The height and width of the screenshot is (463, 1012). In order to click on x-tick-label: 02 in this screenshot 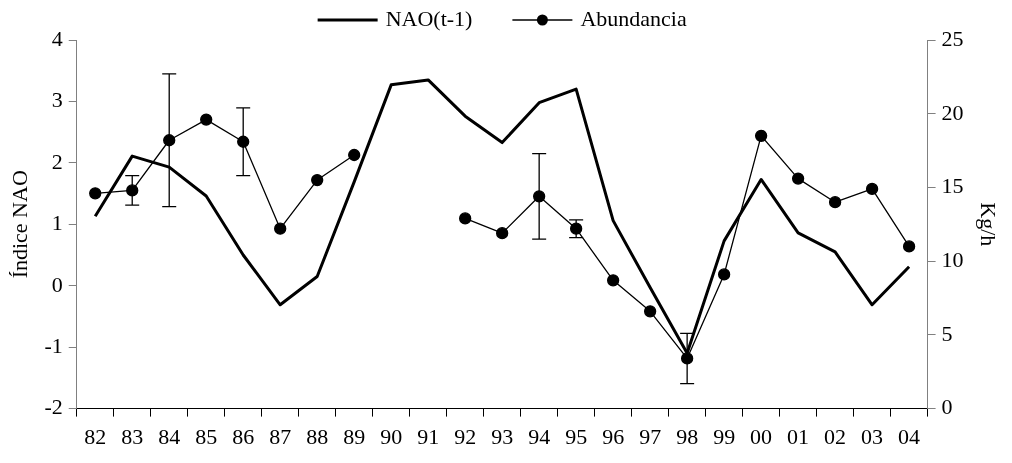, I will do `click(835, 436)`.